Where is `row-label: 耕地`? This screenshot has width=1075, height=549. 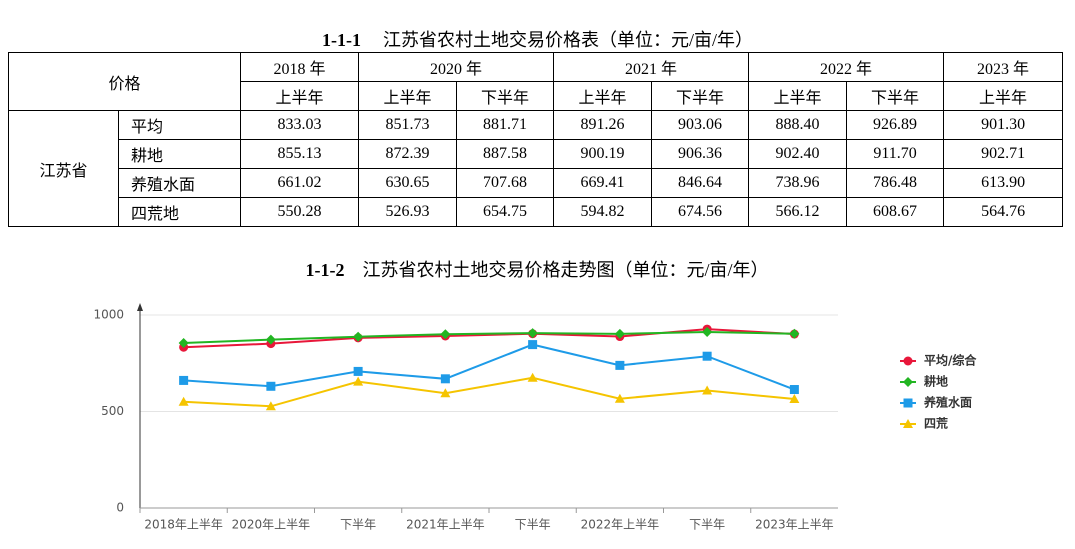
row-label: 耕地 is located at coordinates (179, 154).